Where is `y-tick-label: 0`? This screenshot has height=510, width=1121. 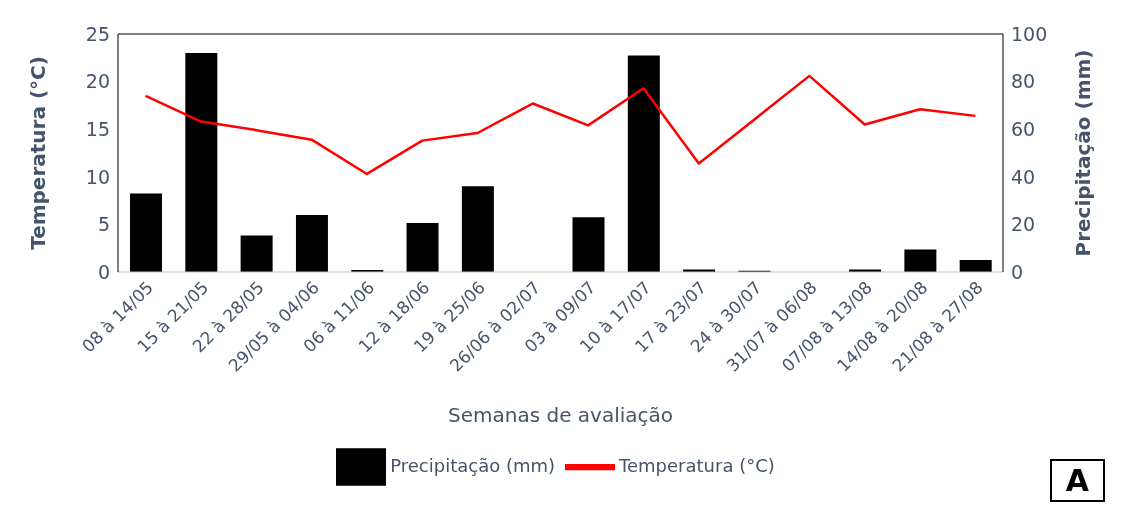 y-tick-label: 0 is located at coordinates (103, 271).